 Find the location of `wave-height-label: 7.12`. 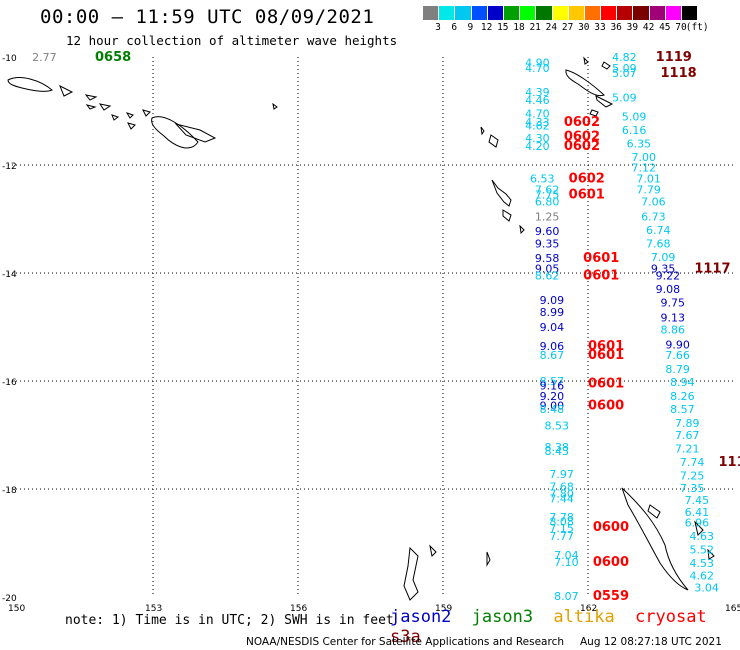

wave-height-label: 7.12 is located at coordinates (644, 168).